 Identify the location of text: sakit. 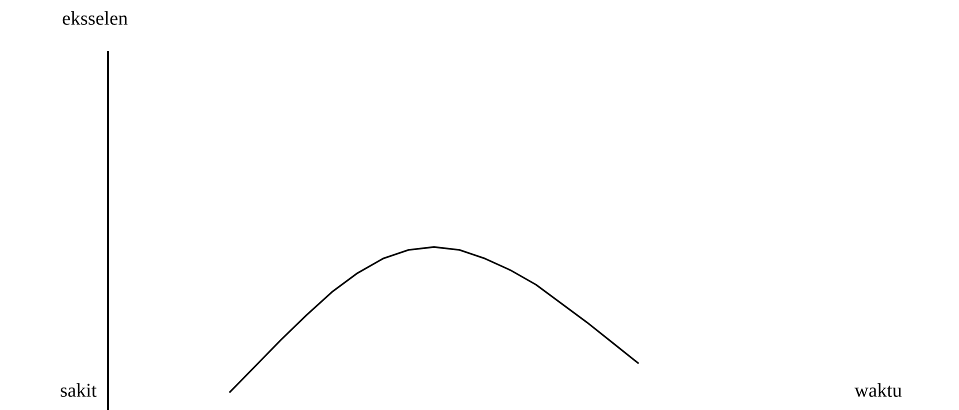
(78, 390).